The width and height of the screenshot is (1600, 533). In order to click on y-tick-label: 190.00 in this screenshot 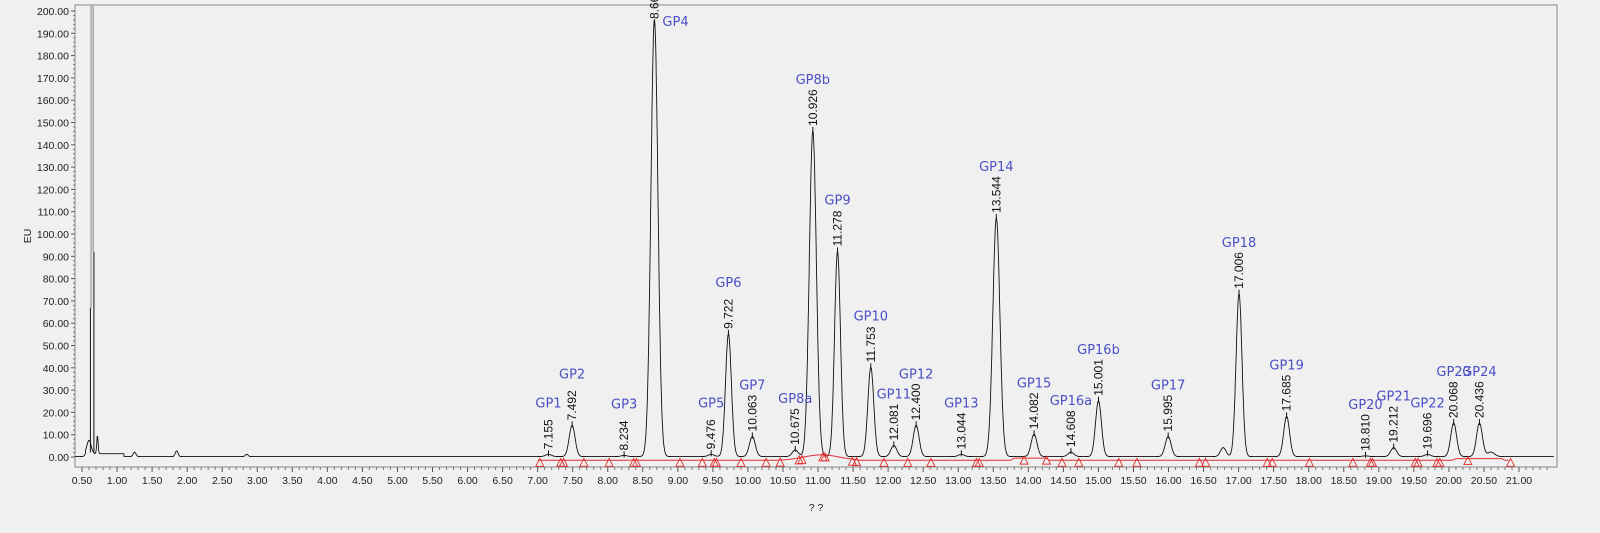, I will do `click(53, 34)`.